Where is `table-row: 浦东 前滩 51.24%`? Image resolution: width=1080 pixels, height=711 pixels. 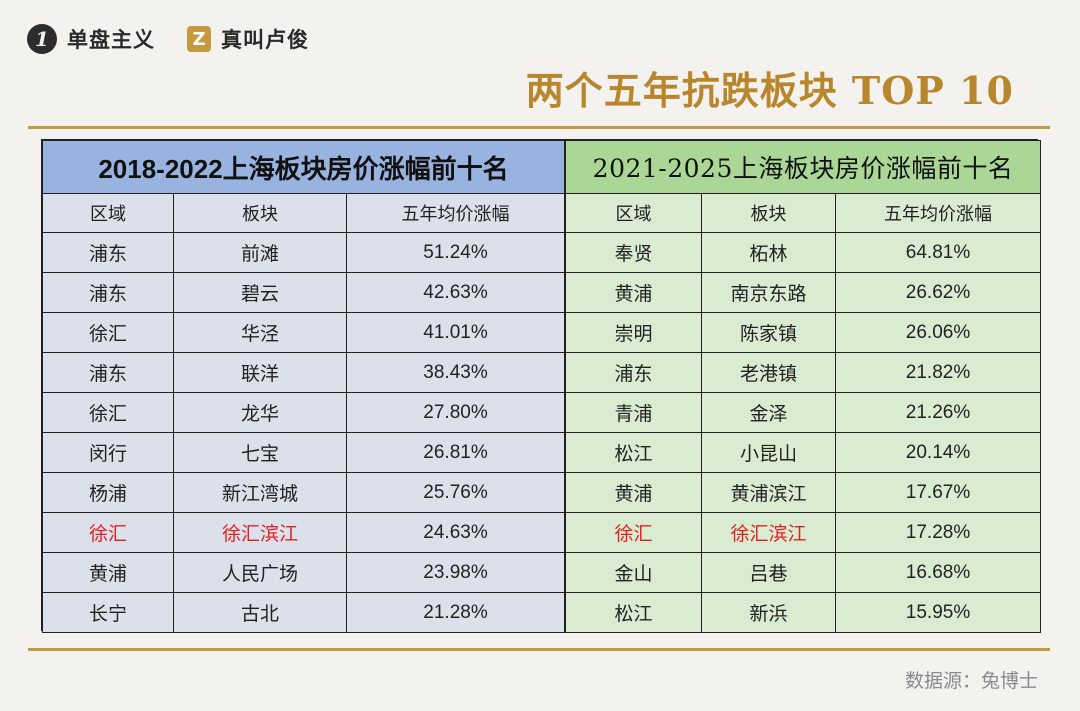
table-row: 浦东 前滩 51.24% is located at coordinates (304, 252).